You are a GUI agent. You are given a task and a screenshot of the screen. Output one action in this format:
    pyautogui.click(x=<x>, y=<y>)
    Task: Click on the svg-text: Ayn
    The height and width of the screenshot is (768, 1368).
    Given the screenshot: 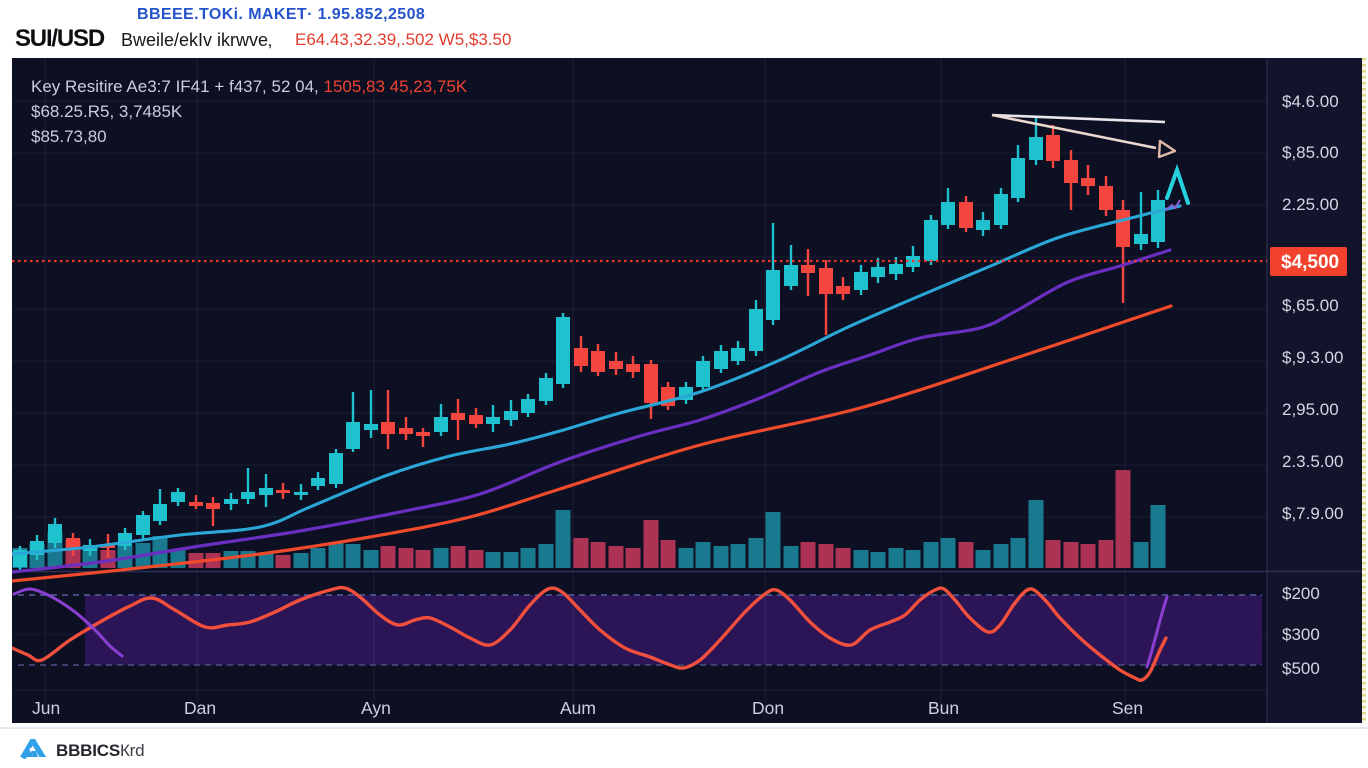 What is the action you would take?
    pyautogui.click(x=376, y=708)
    